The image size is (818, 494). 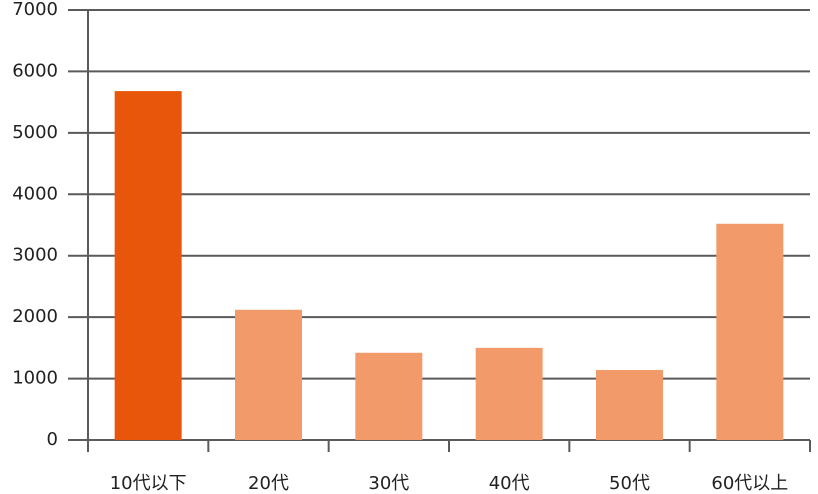 I want to click on y-tick-label: 4000, so click(x=35, y=193).